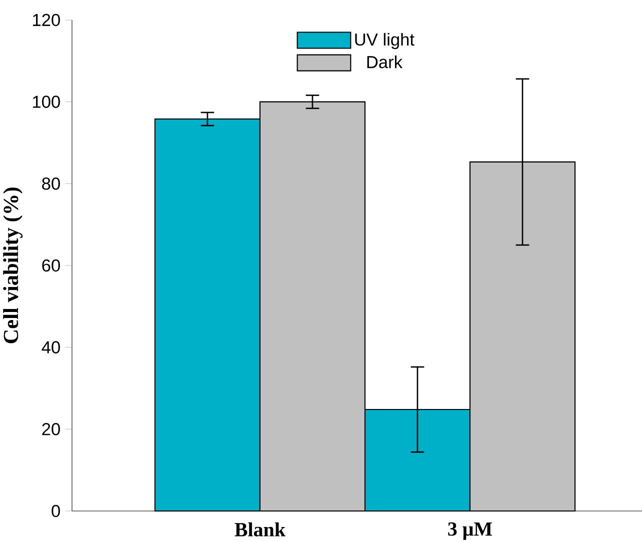 This screenshot has height=542, width=642. Describe the element at coordinates (51, 184) in the screenshot. I see `y-tick-label: 80` at that location.